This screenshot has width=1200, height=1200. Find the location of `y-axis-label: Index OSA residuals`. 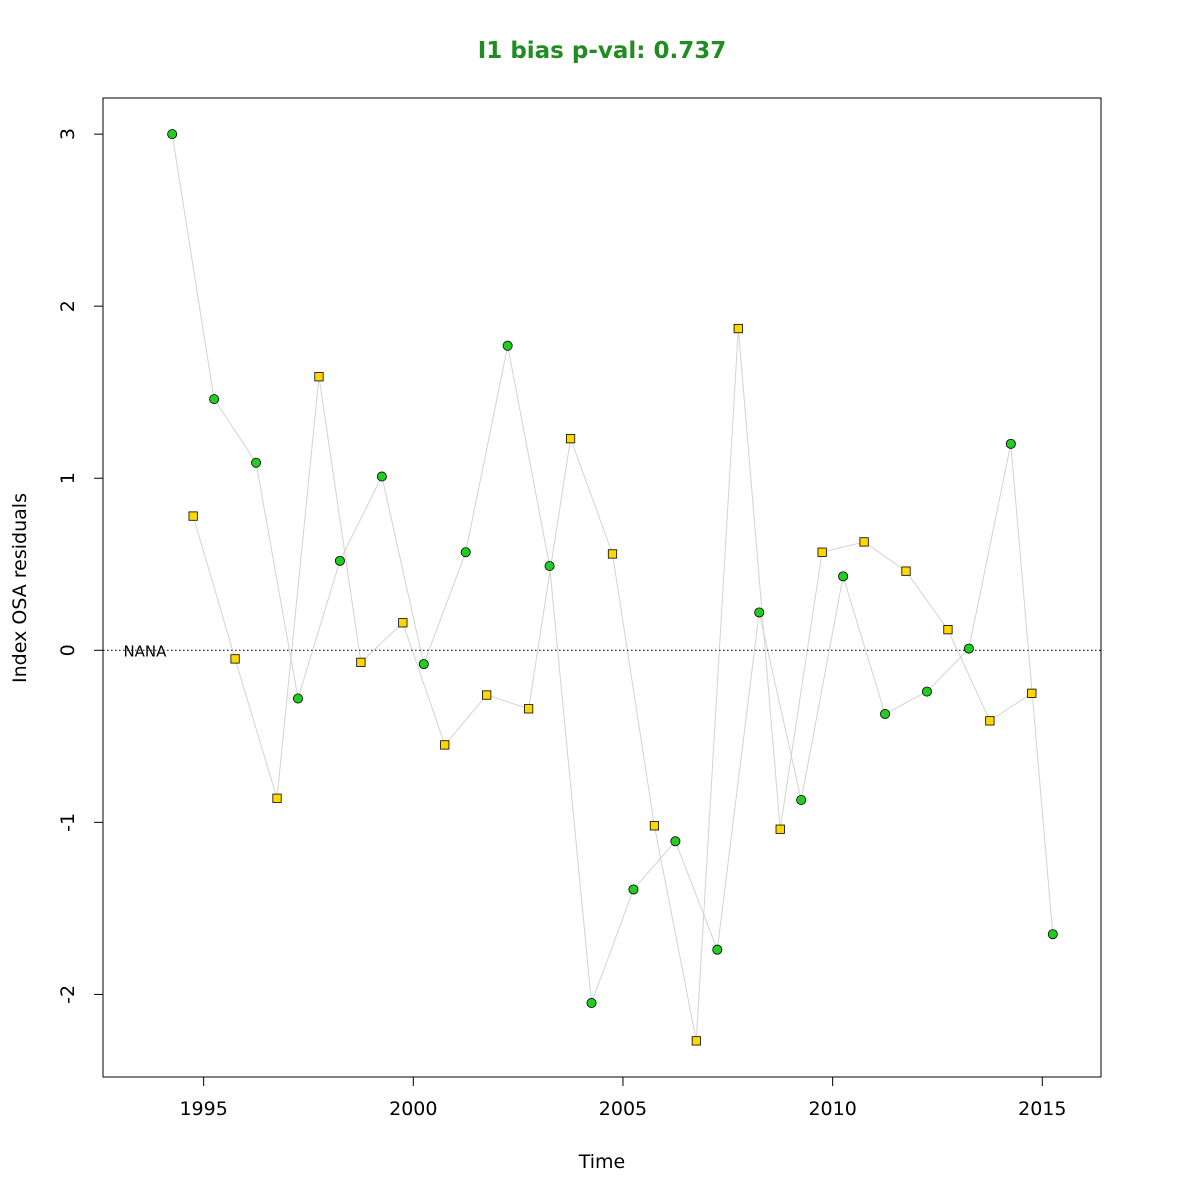

y-axis-label: Index OSA residuals is located at coordinates (20, 588).